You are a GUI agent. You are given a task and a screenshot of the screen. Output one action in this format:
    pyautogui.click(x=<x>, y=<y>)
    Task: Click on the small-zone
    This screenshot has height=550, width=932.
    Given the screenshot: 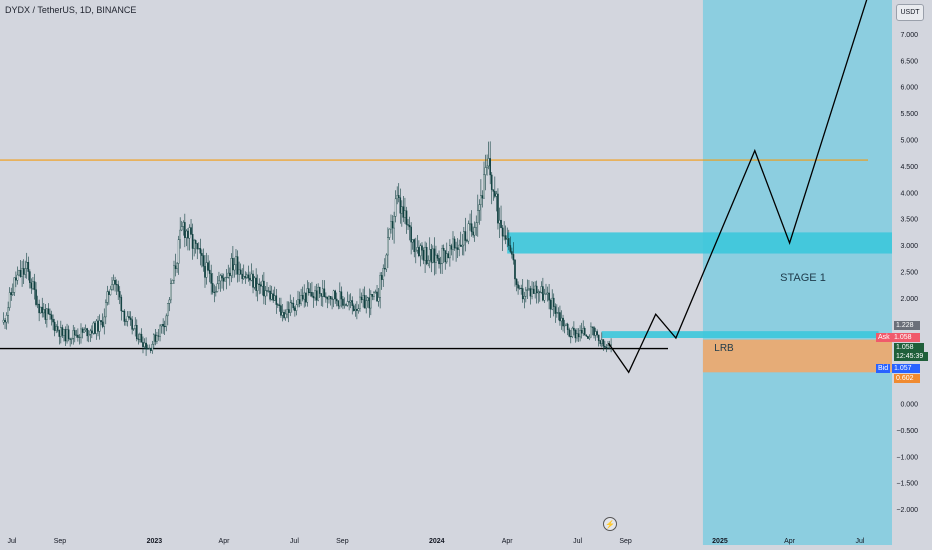 What is the action you would take?
    pyautogui.click(x=740, y=334)
    